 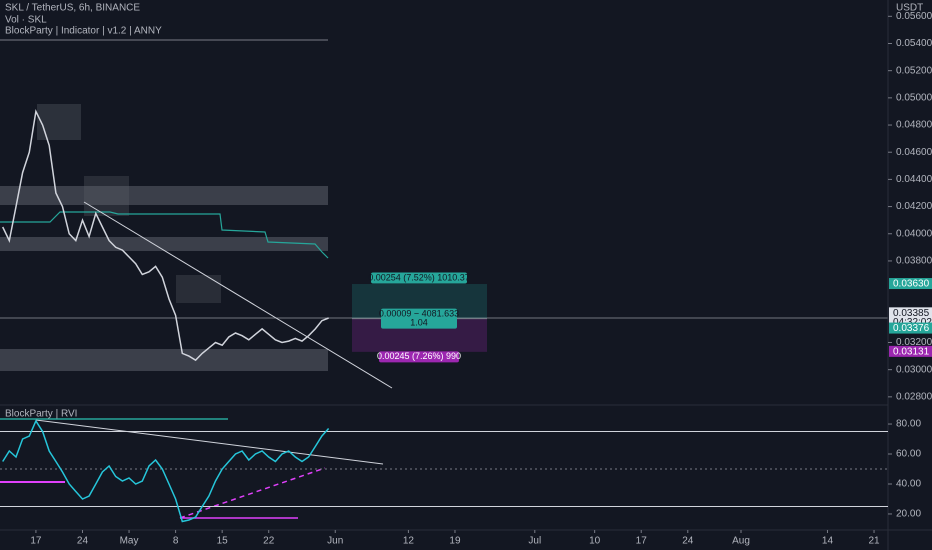 I want to click on trend-line, so click(x=238, y=295).